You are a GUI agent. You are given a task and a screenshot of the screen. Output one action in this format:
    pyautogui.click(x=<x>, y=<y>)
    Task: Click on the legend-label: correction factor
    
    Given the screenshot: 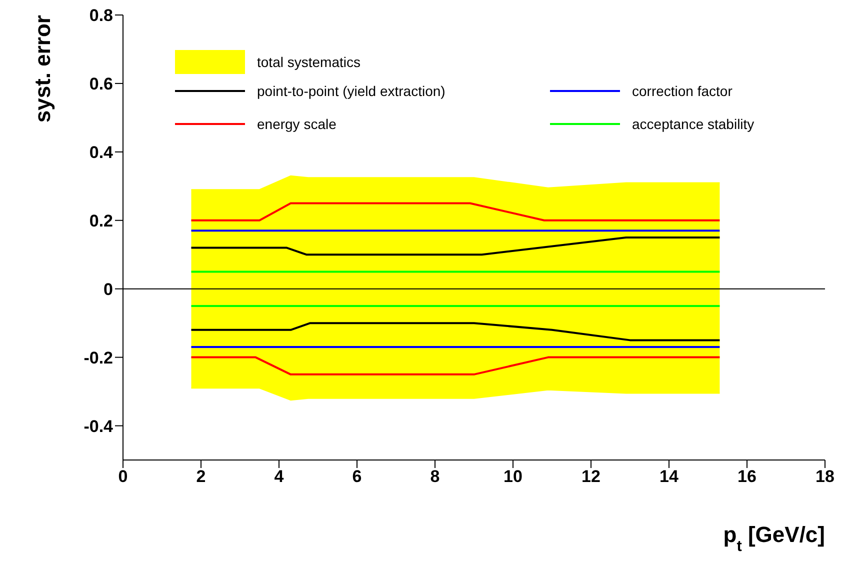 What is the action you would take?
    pyautogui.click(x=682, y=91)
    